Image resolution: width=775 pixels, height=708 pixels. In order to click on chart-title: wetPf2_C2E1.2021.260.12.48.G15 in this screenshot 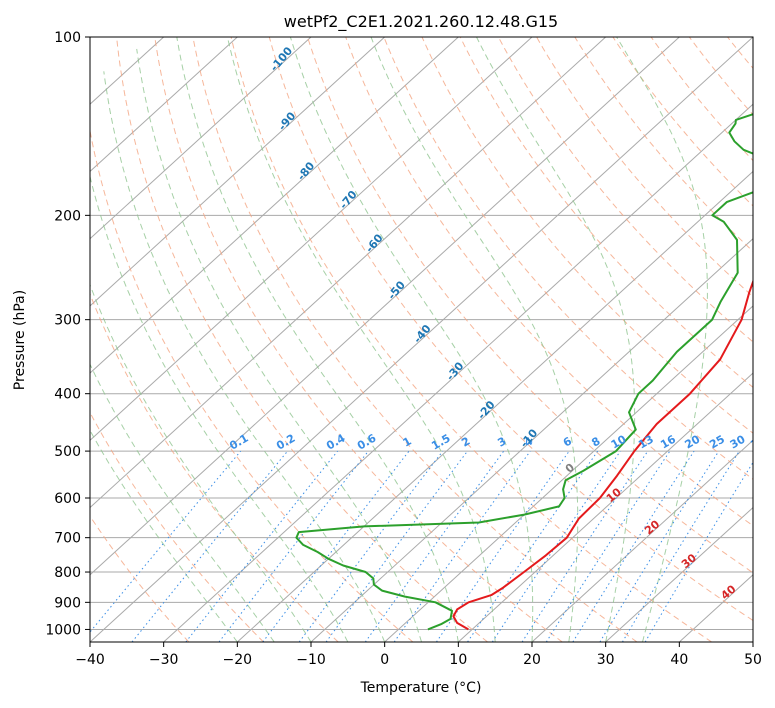, I will do `click(421, 22)`.